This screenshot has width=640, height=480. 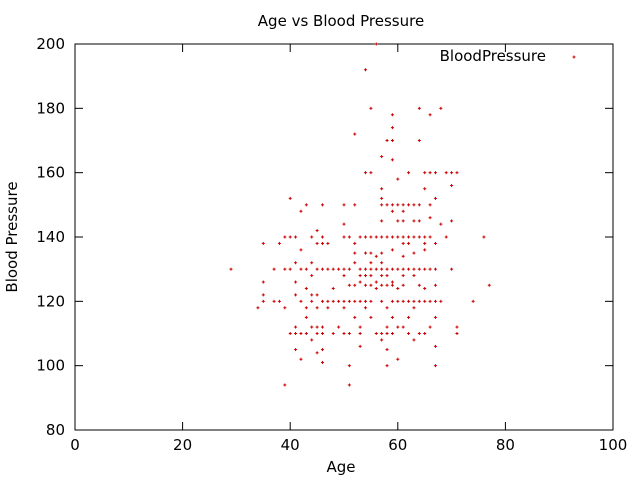 I want to click on x-tick-label: 60, so click(x=397, y=445).